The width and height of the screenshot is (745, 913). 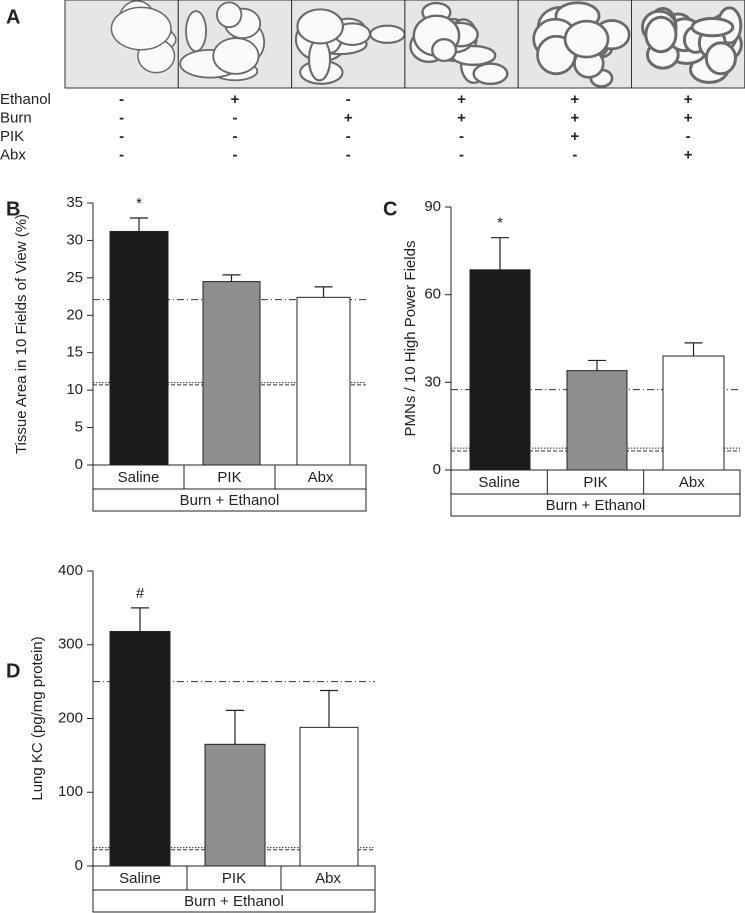 I want to click on y-axis-label: PMNs / 10 High Power Fields, so click(x=410, y=339).